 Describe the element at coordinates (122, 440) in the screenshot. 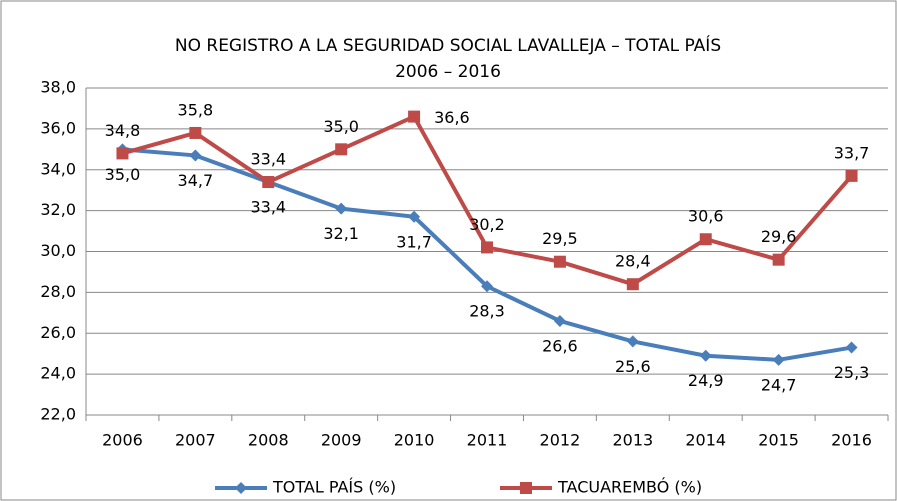

I see `x-tick-label: 2006` at that location.